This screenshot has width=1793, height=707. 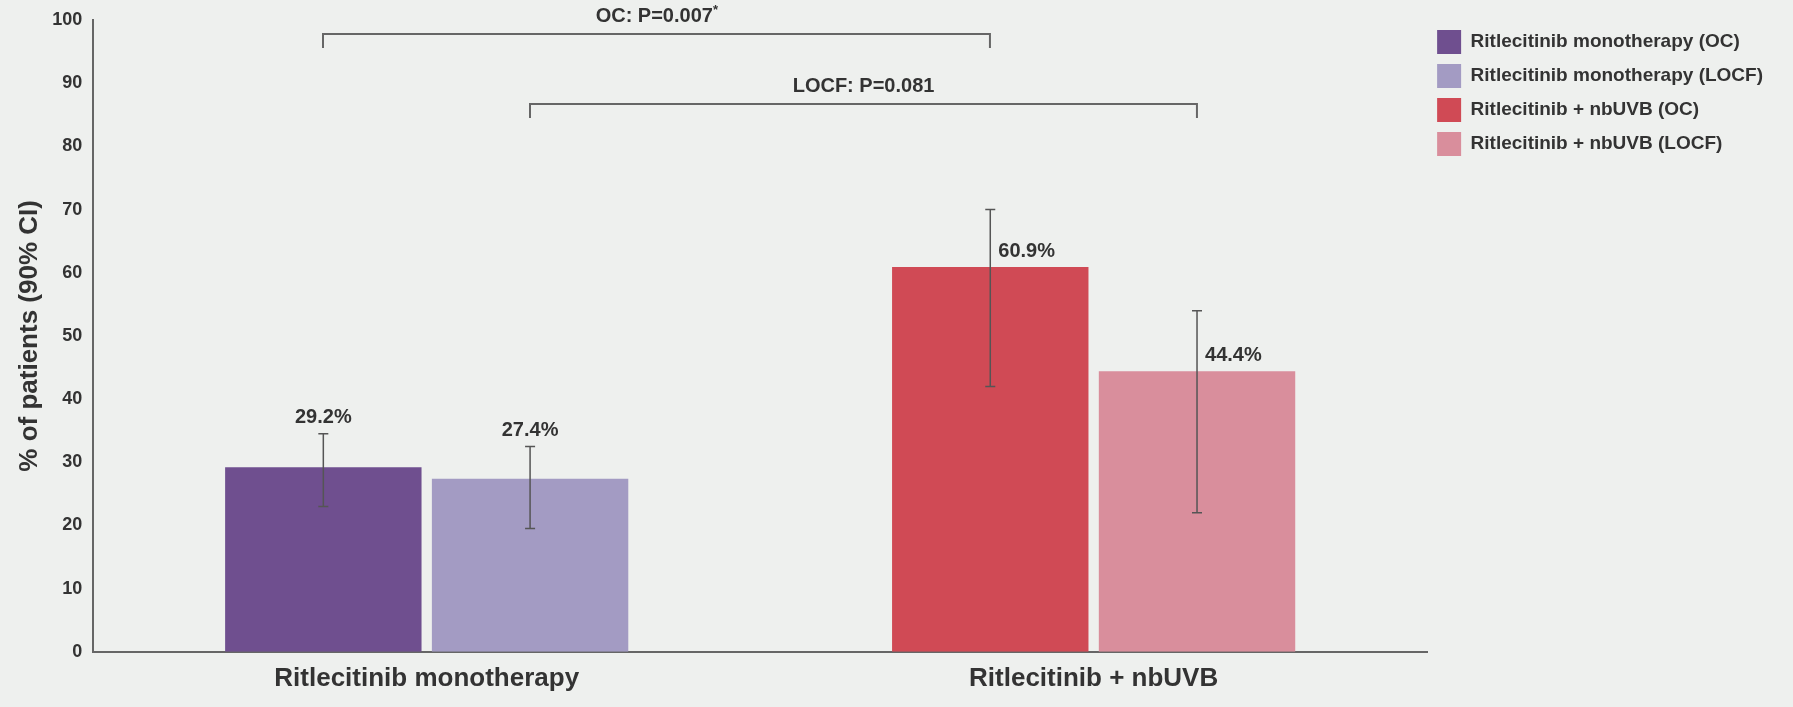 I want to click on y-tick-label: 50, so click(x=72, y=334).